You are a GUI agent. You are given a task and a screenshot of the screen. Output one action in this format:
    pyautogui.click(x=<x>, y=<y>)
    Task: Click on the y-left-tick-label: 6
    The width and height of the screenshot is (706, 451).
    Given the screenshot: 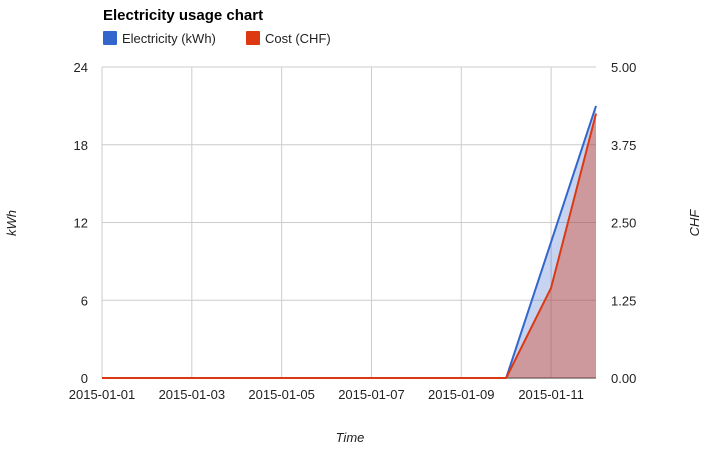 What is the action you would take?
    pyautogui.click(x=84, y=300)
    